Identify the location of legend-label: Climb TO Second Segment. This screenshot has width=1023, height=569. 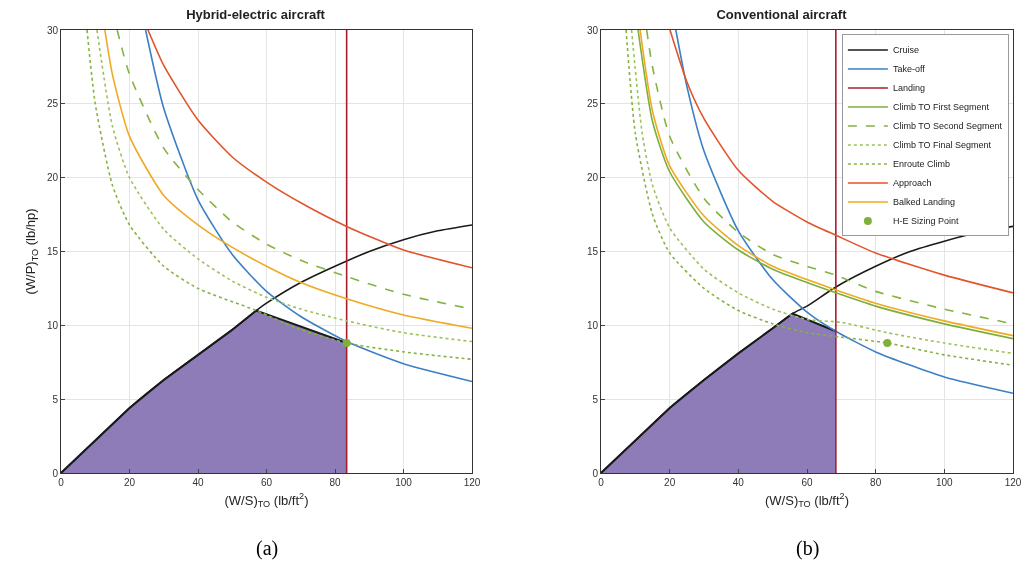
(947, 126).